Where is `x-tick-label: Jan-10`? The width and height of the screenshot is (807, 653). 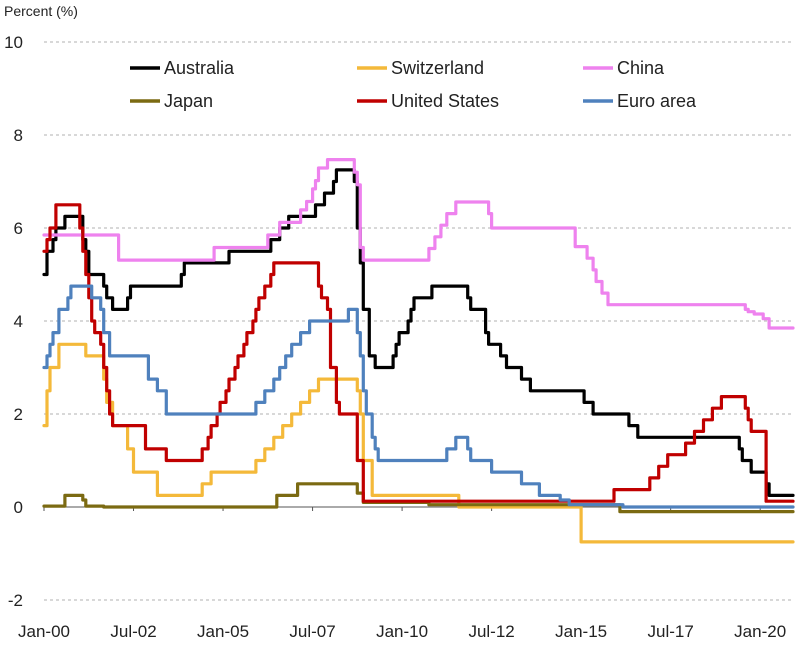
x-tick-label: Jan-10 is located at coordinates (402, 631).